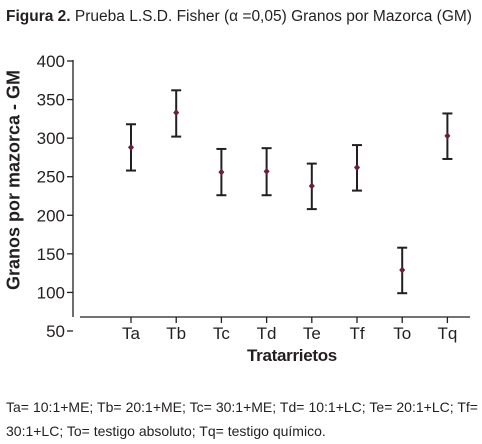  I want to click on y-tick-label: 200, so click(51, 215).